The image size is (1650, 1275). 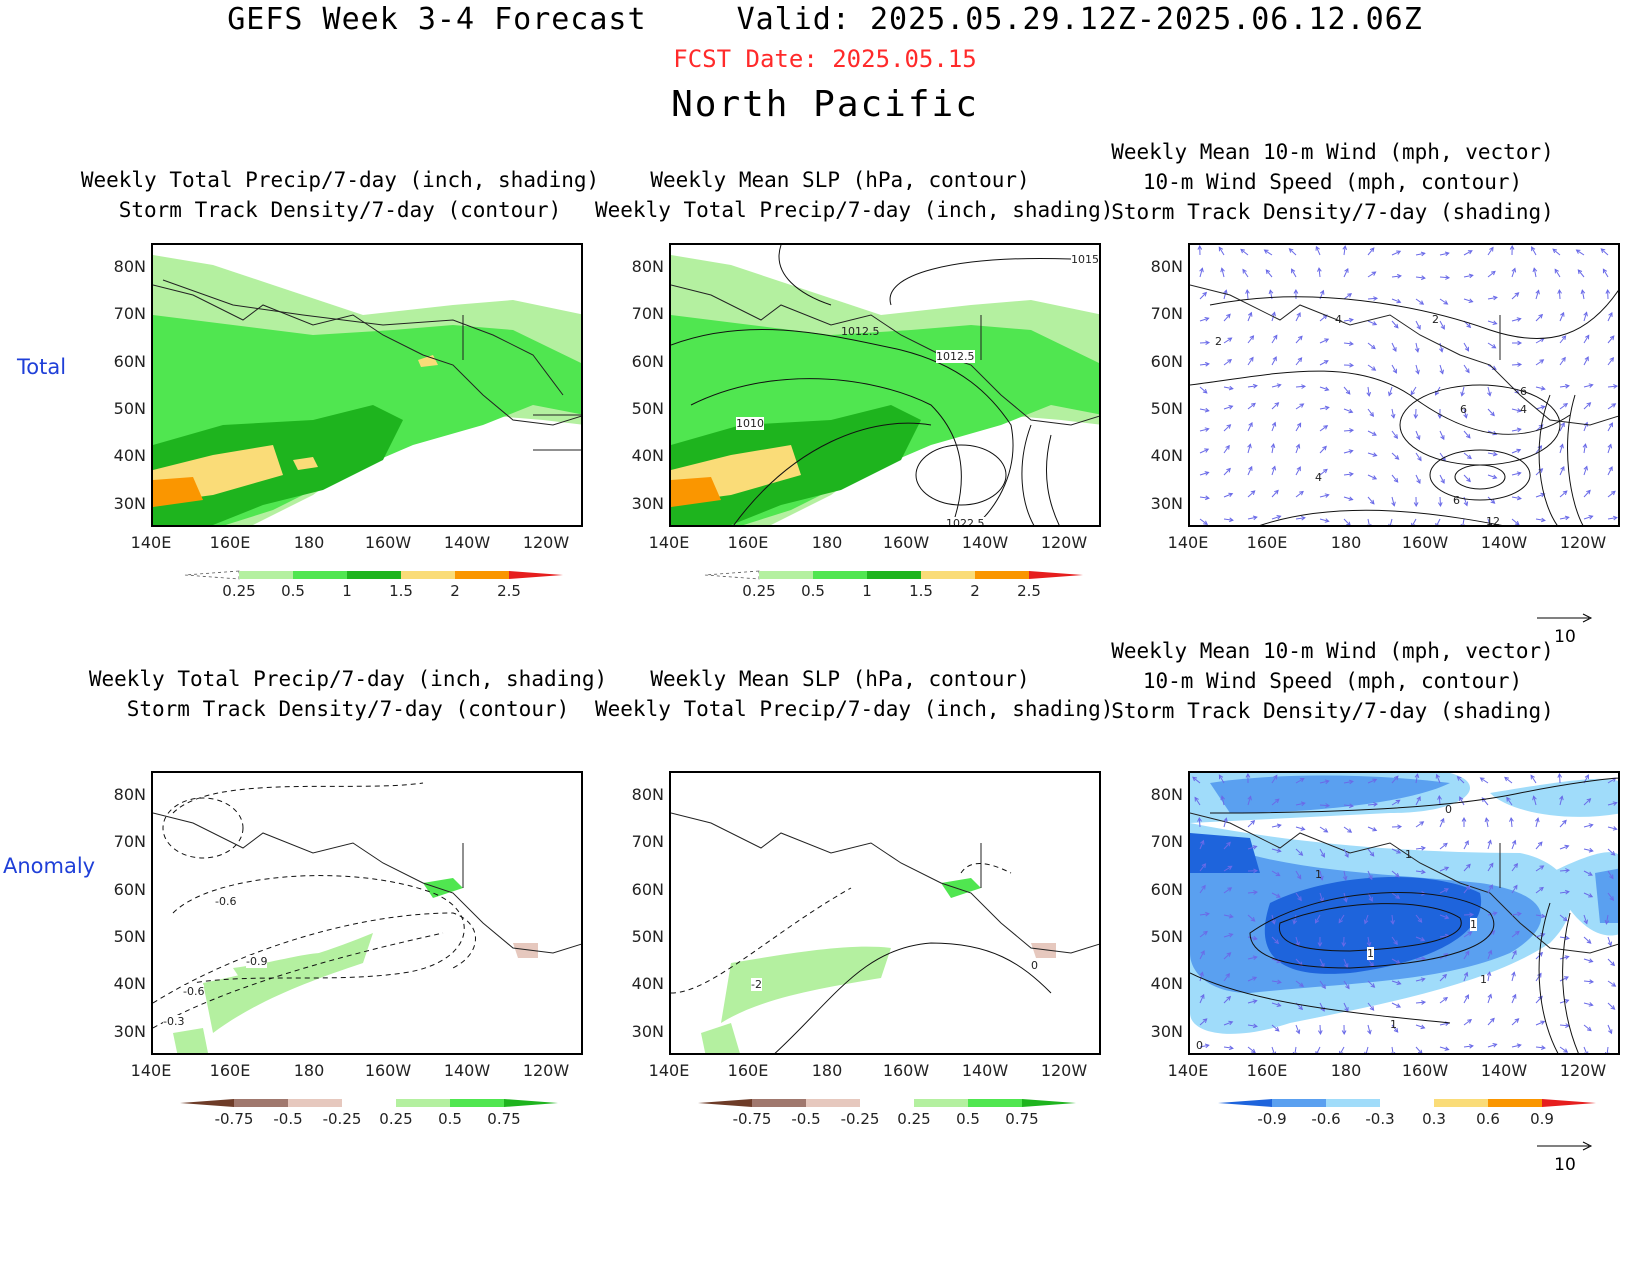 I want to click on lon-tick-label: 160E, so click(x=1267, y=542).